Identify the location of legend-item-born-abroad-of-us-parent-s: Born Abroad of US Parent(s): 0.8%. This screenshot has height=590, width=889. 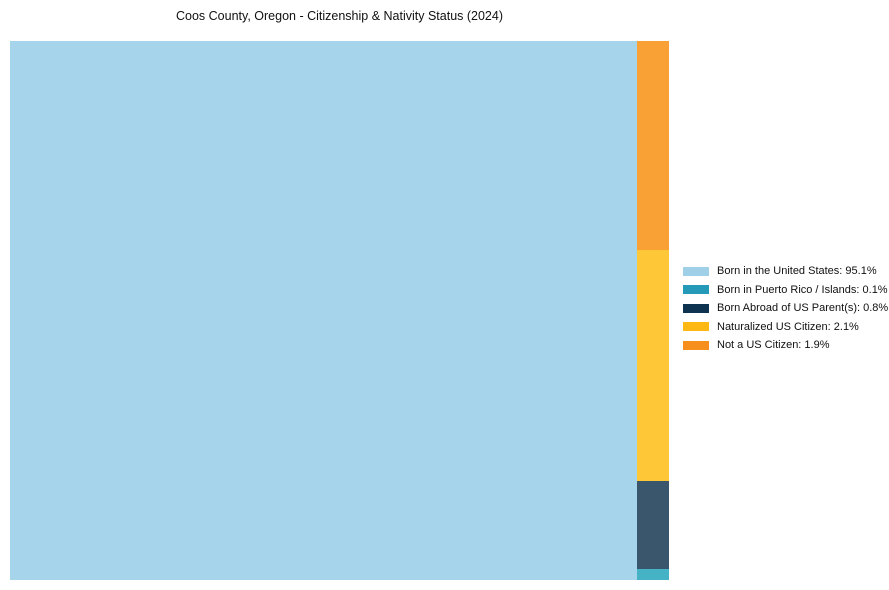
(785, 308).